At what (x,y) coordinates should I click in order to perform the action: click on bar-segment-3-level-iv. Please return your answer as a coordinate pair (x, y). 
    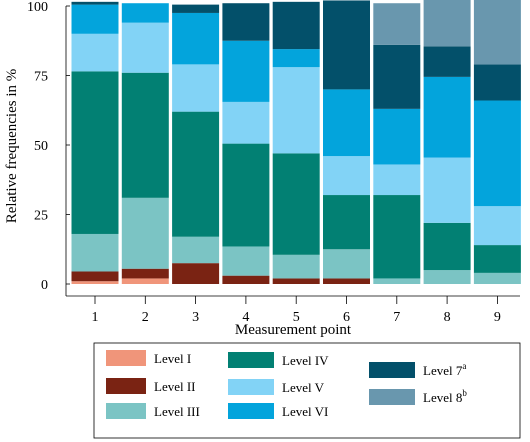
    Looking at the image, I should click on (196, 174).